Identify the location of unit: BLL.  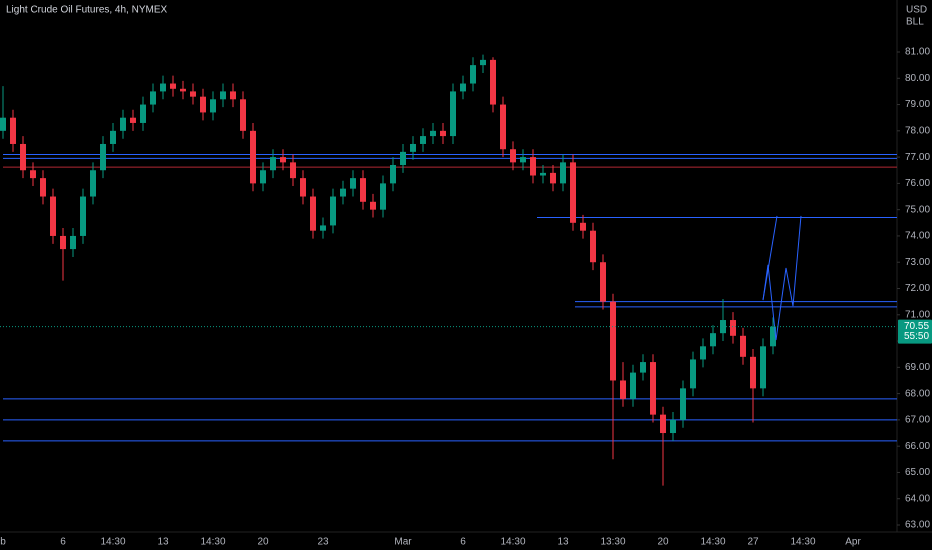
(915, 22).